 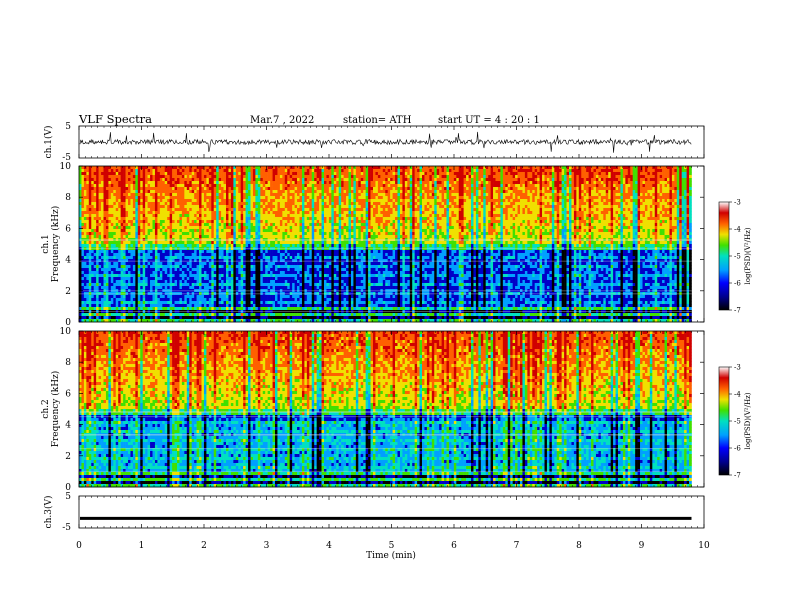 I want to click on ch1-waveform-panel: 5 -5 ch.1(V), so click(x=374, y=142).